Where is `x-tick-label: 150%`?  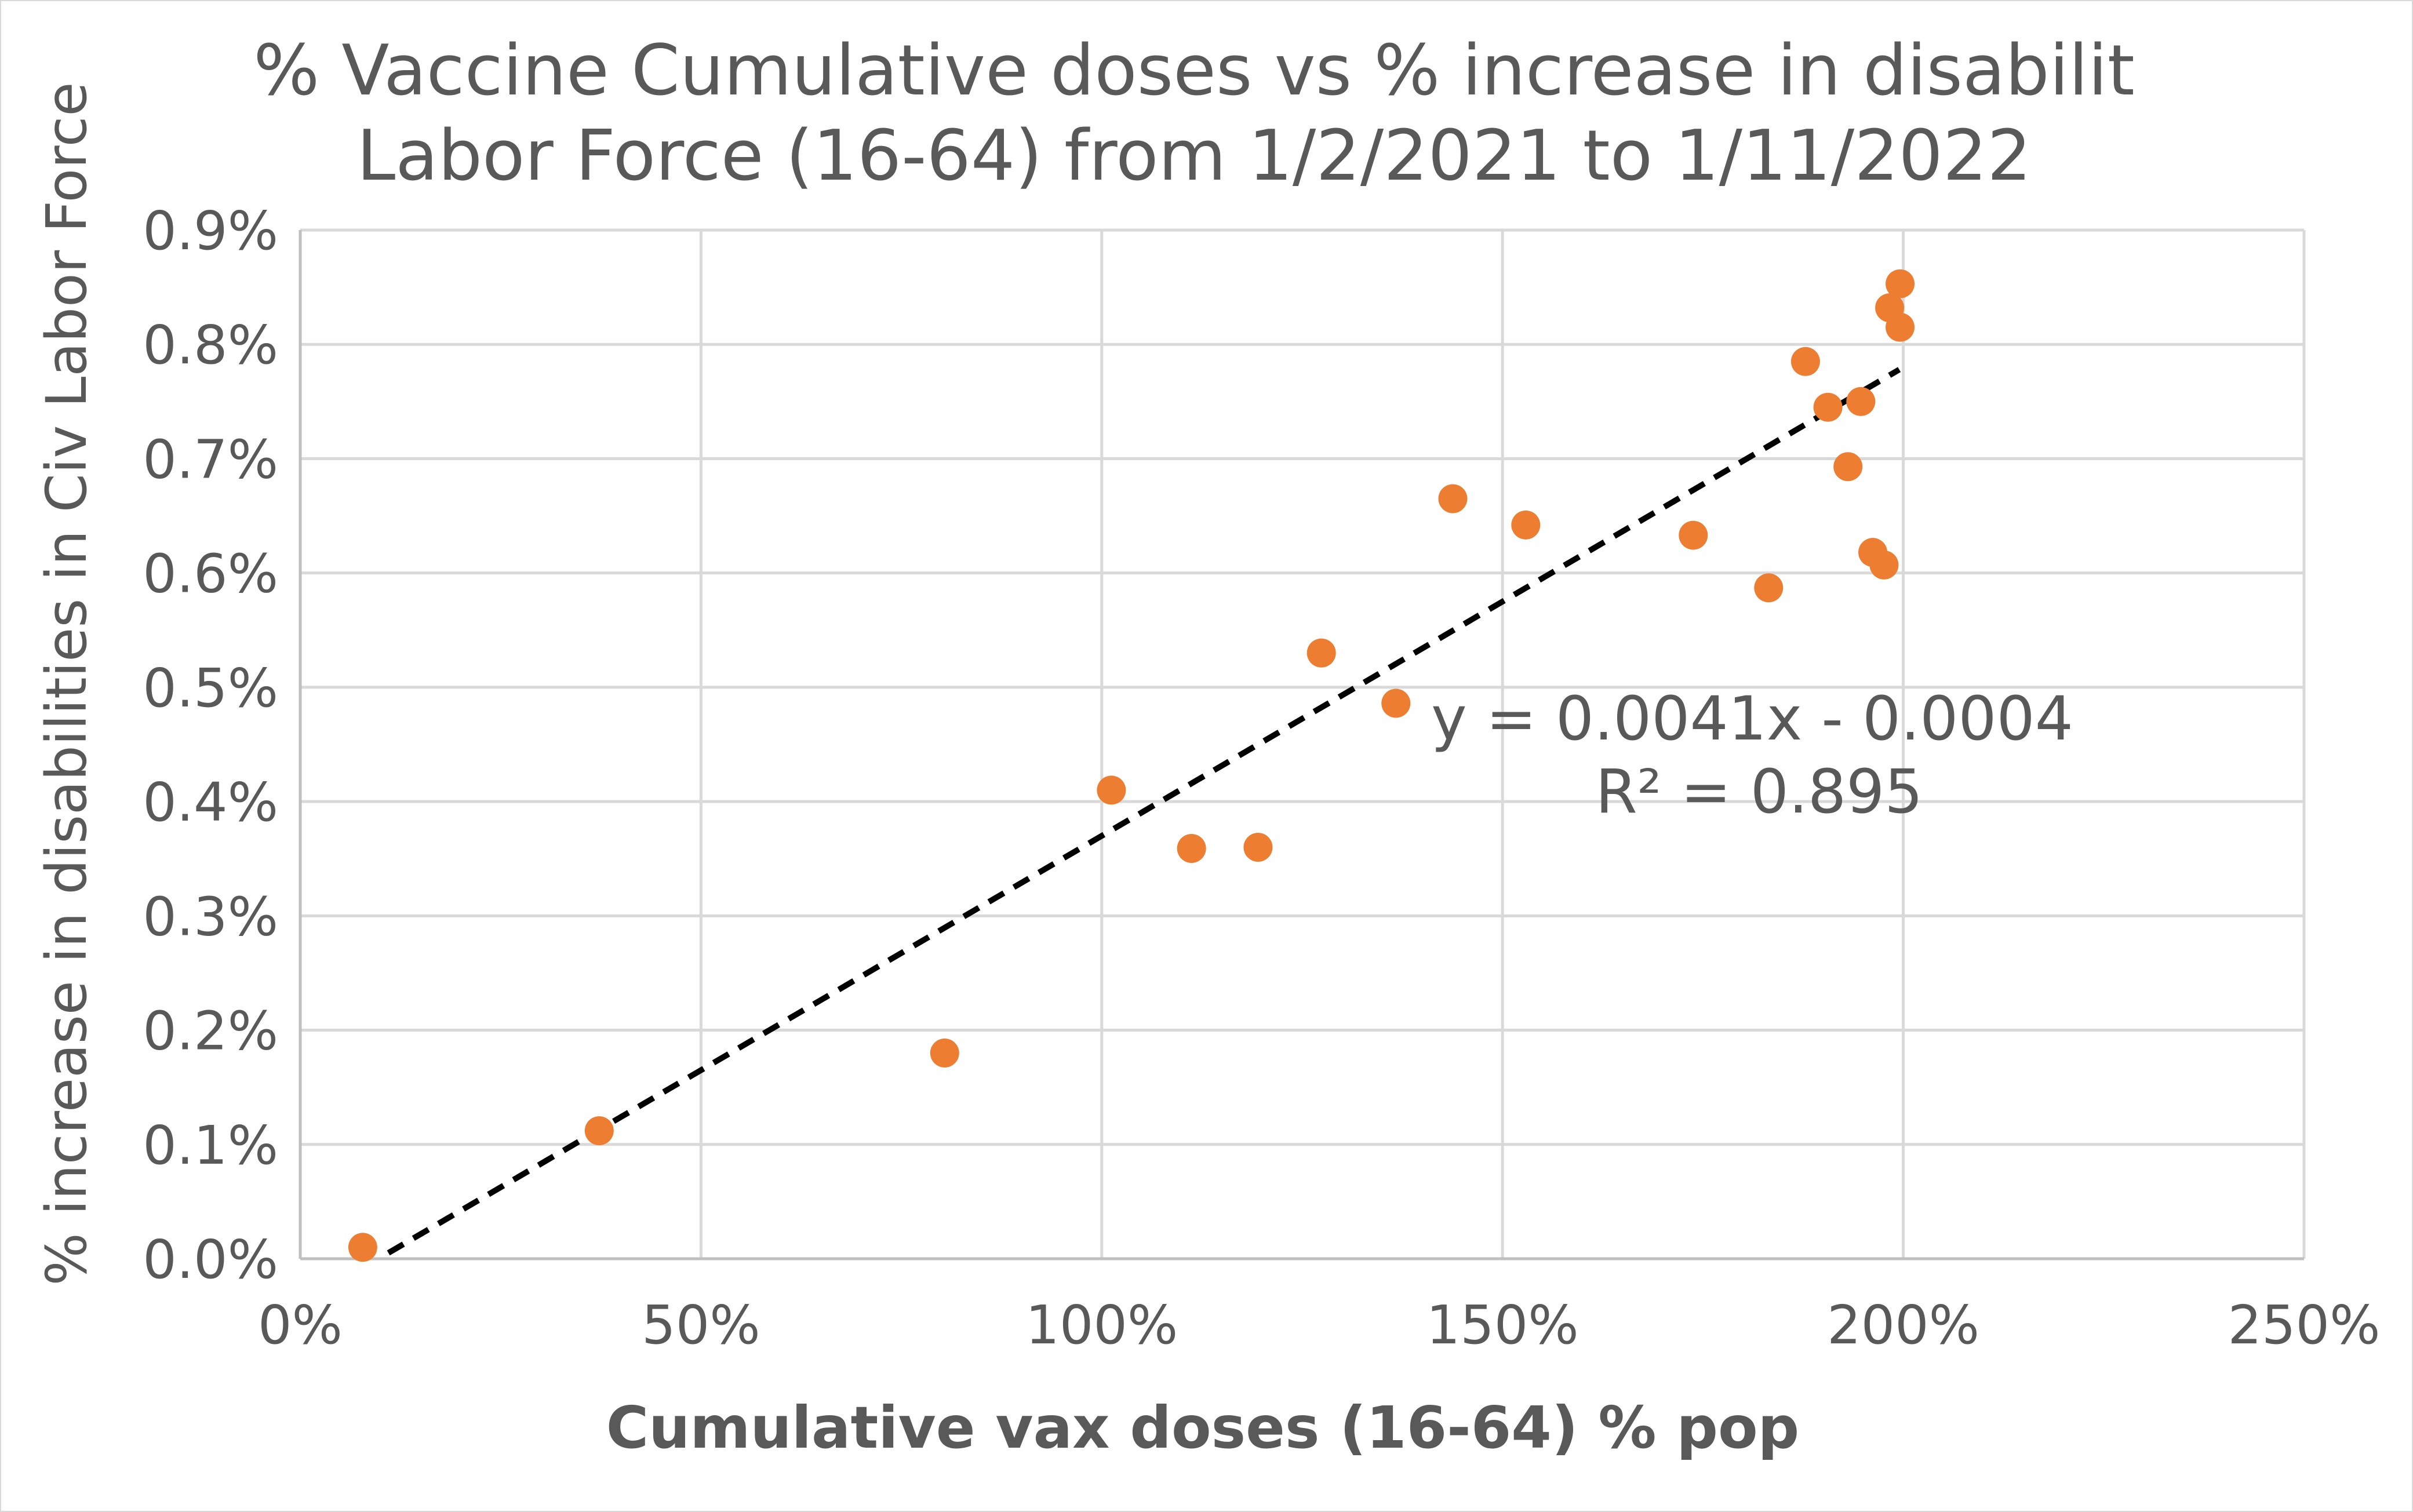 x-tick-label: 150% is located at coordinates (1503, 1325).